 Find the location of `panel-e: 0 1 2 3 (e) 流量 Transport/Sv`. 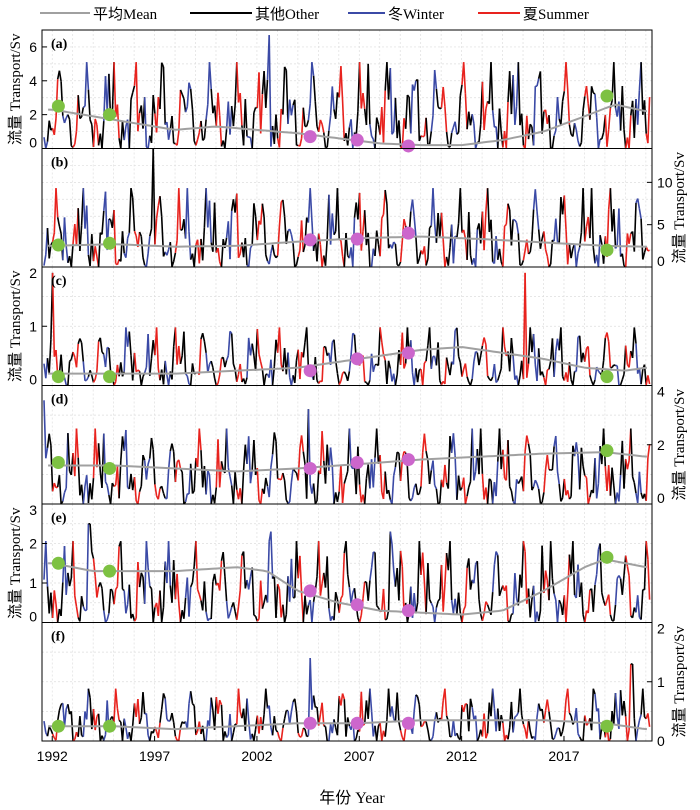

panel-e: 0 1 2 3 (e) 流量 Transport/Sv is located at coordinates (330, 563).